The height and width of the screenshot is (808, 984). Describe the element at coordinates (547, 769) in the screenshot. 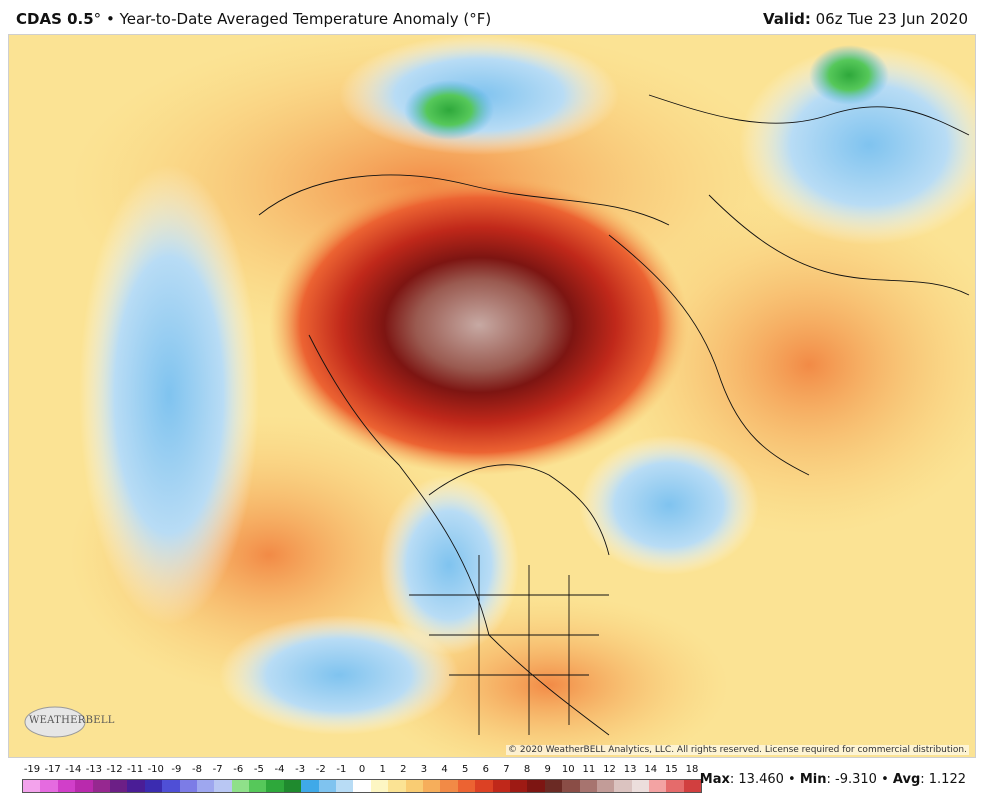

I see `legend-tick-label: 9` at that location.